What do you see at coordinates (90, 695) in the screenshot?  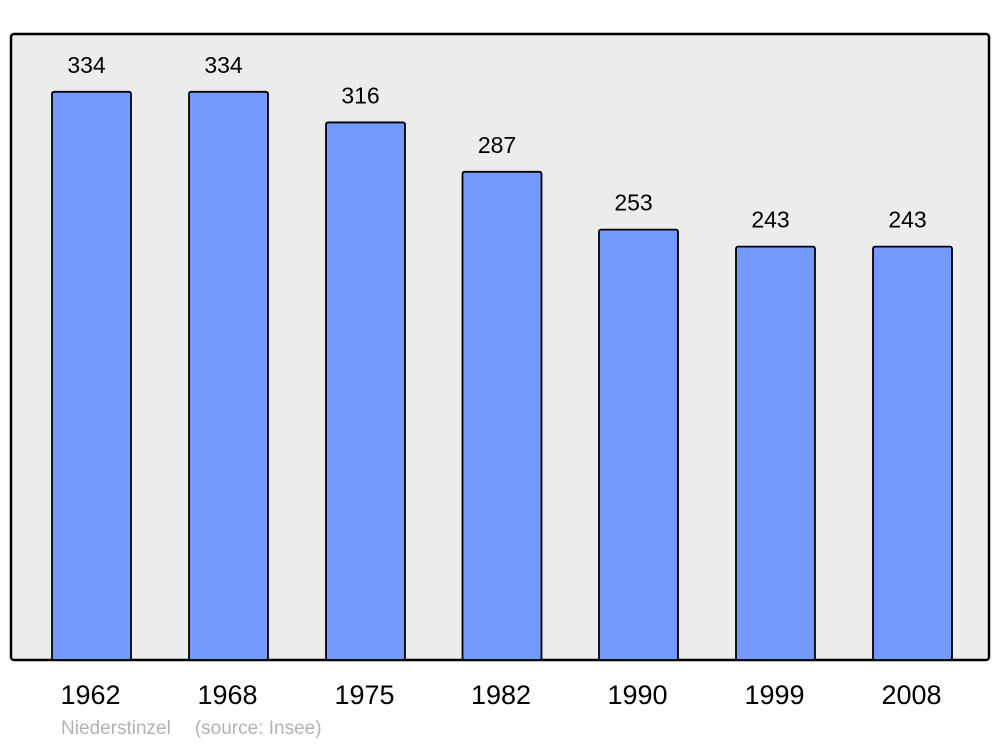 I see `x-tick-label-1962: 1962` at bounding box center [90, 695].